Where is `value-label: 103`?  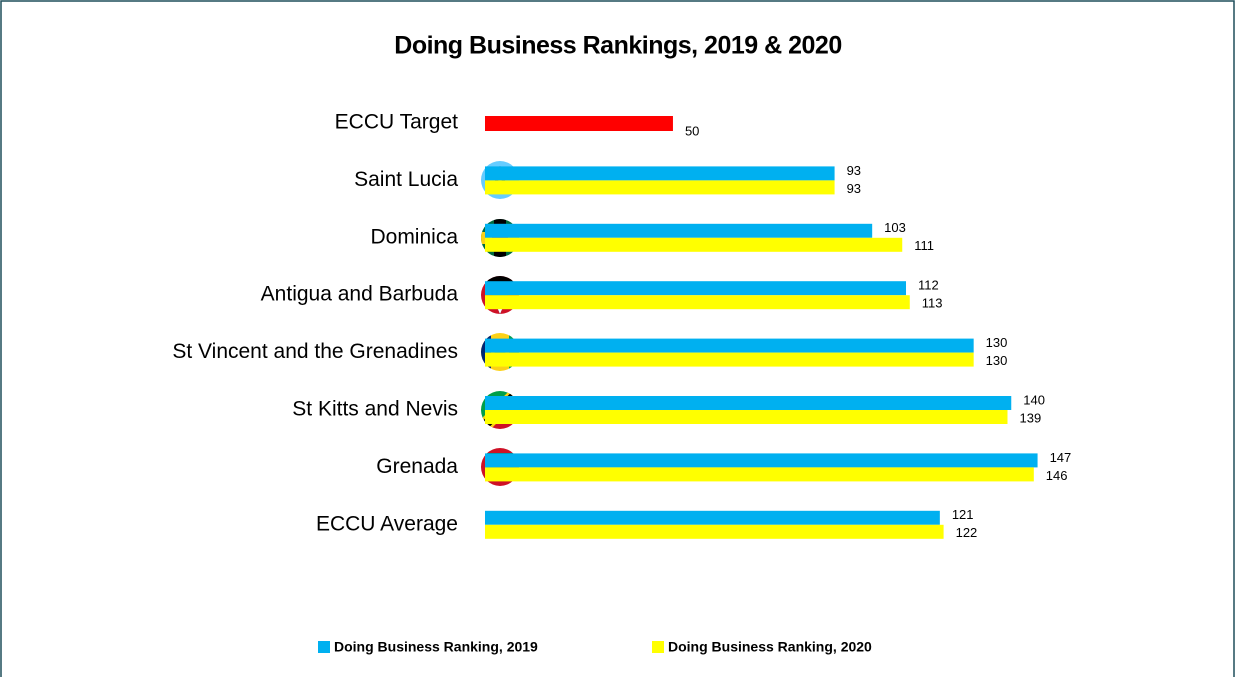 value-label: 103 is located at coordinates (895, 227).